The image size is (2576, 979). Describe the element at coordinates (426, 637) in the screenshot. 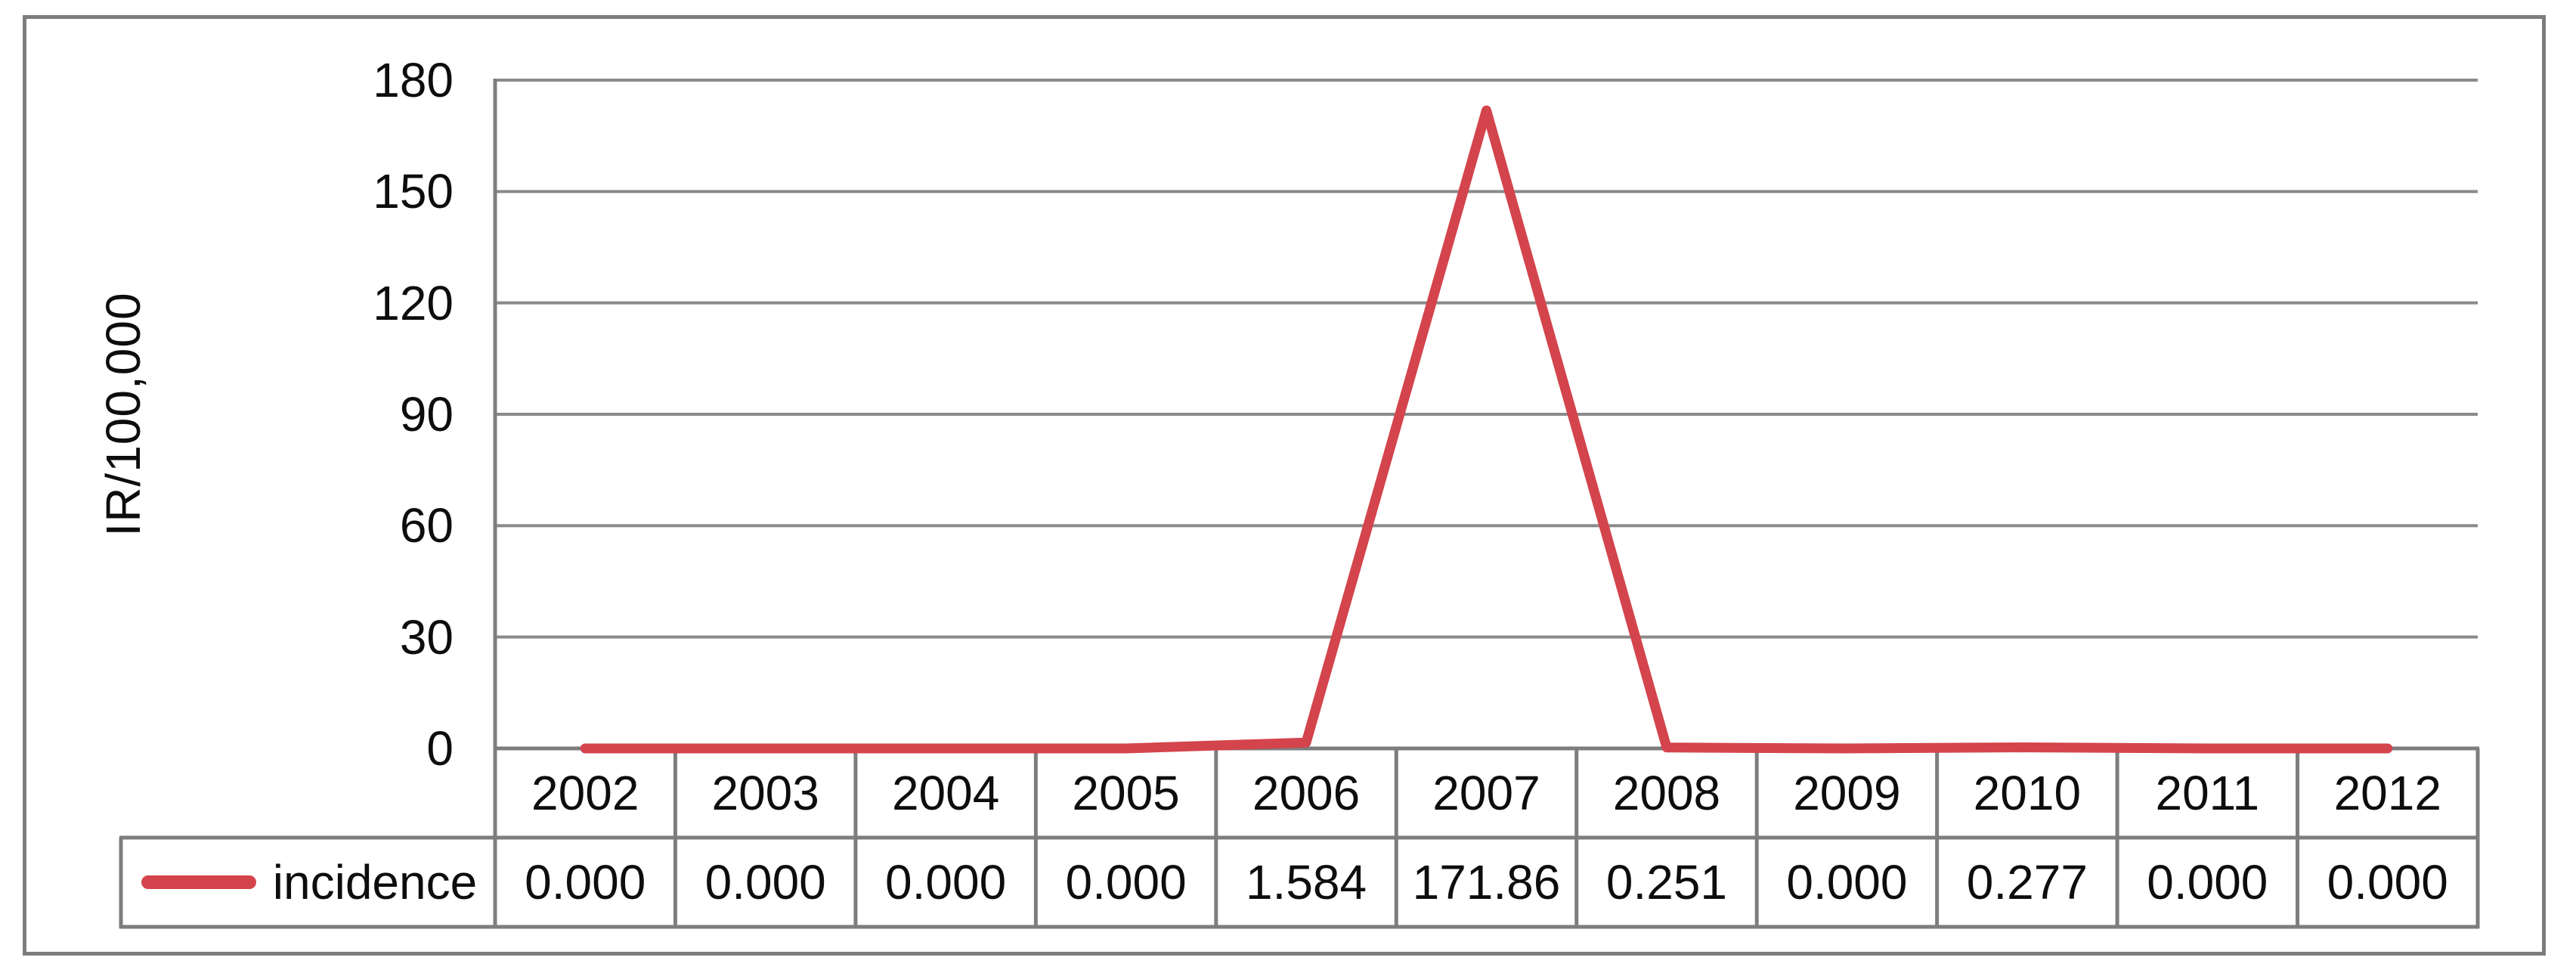

I see `y-tick-label: 30` at that location.